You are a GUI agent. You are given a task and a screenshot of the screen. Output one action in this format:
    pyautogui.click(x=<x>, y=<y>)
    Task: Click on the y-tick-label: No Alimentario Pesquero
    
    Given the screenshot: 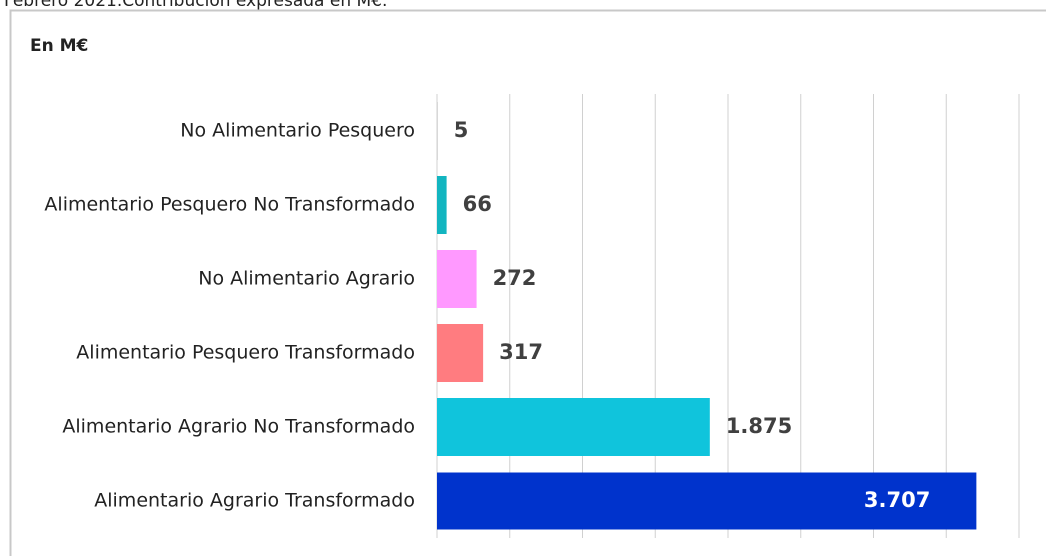 What is the action you would take?
    pyautogui.click(x=297, y=131)
    